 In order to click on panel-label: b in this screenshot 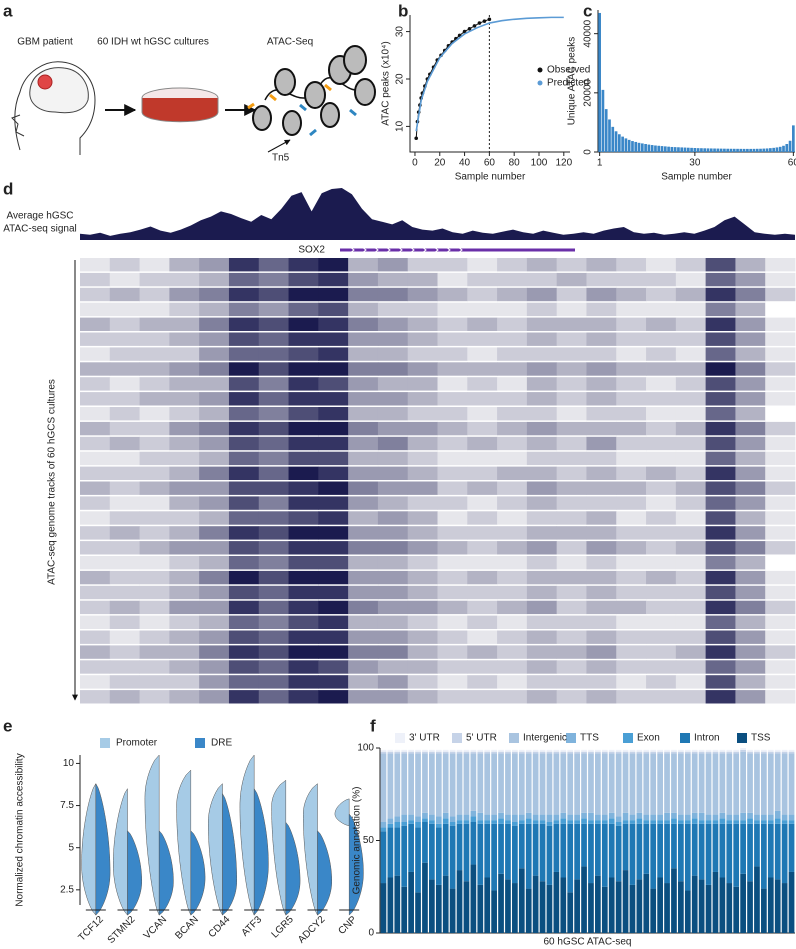, I will do `click(403, 10)`.